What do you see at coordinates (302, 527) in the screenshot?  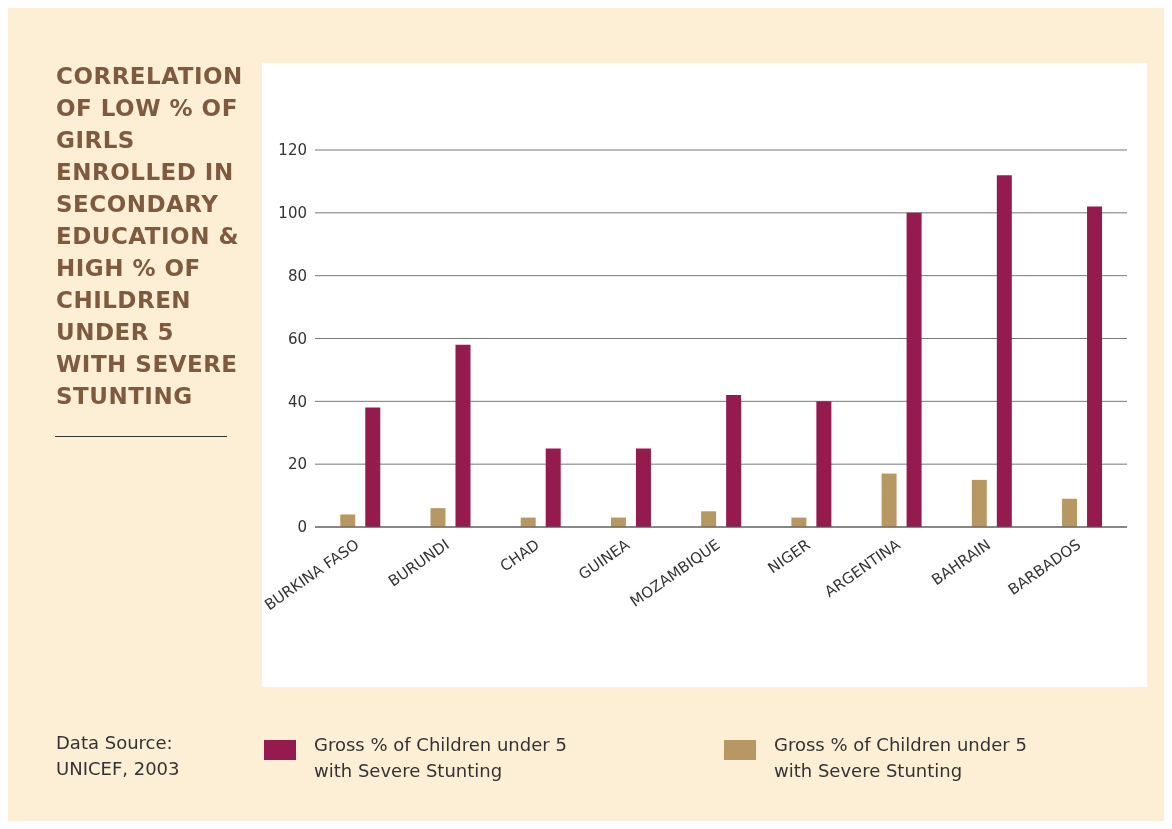 I see `y-tick-label: 0` at bounding box center [302, 527].